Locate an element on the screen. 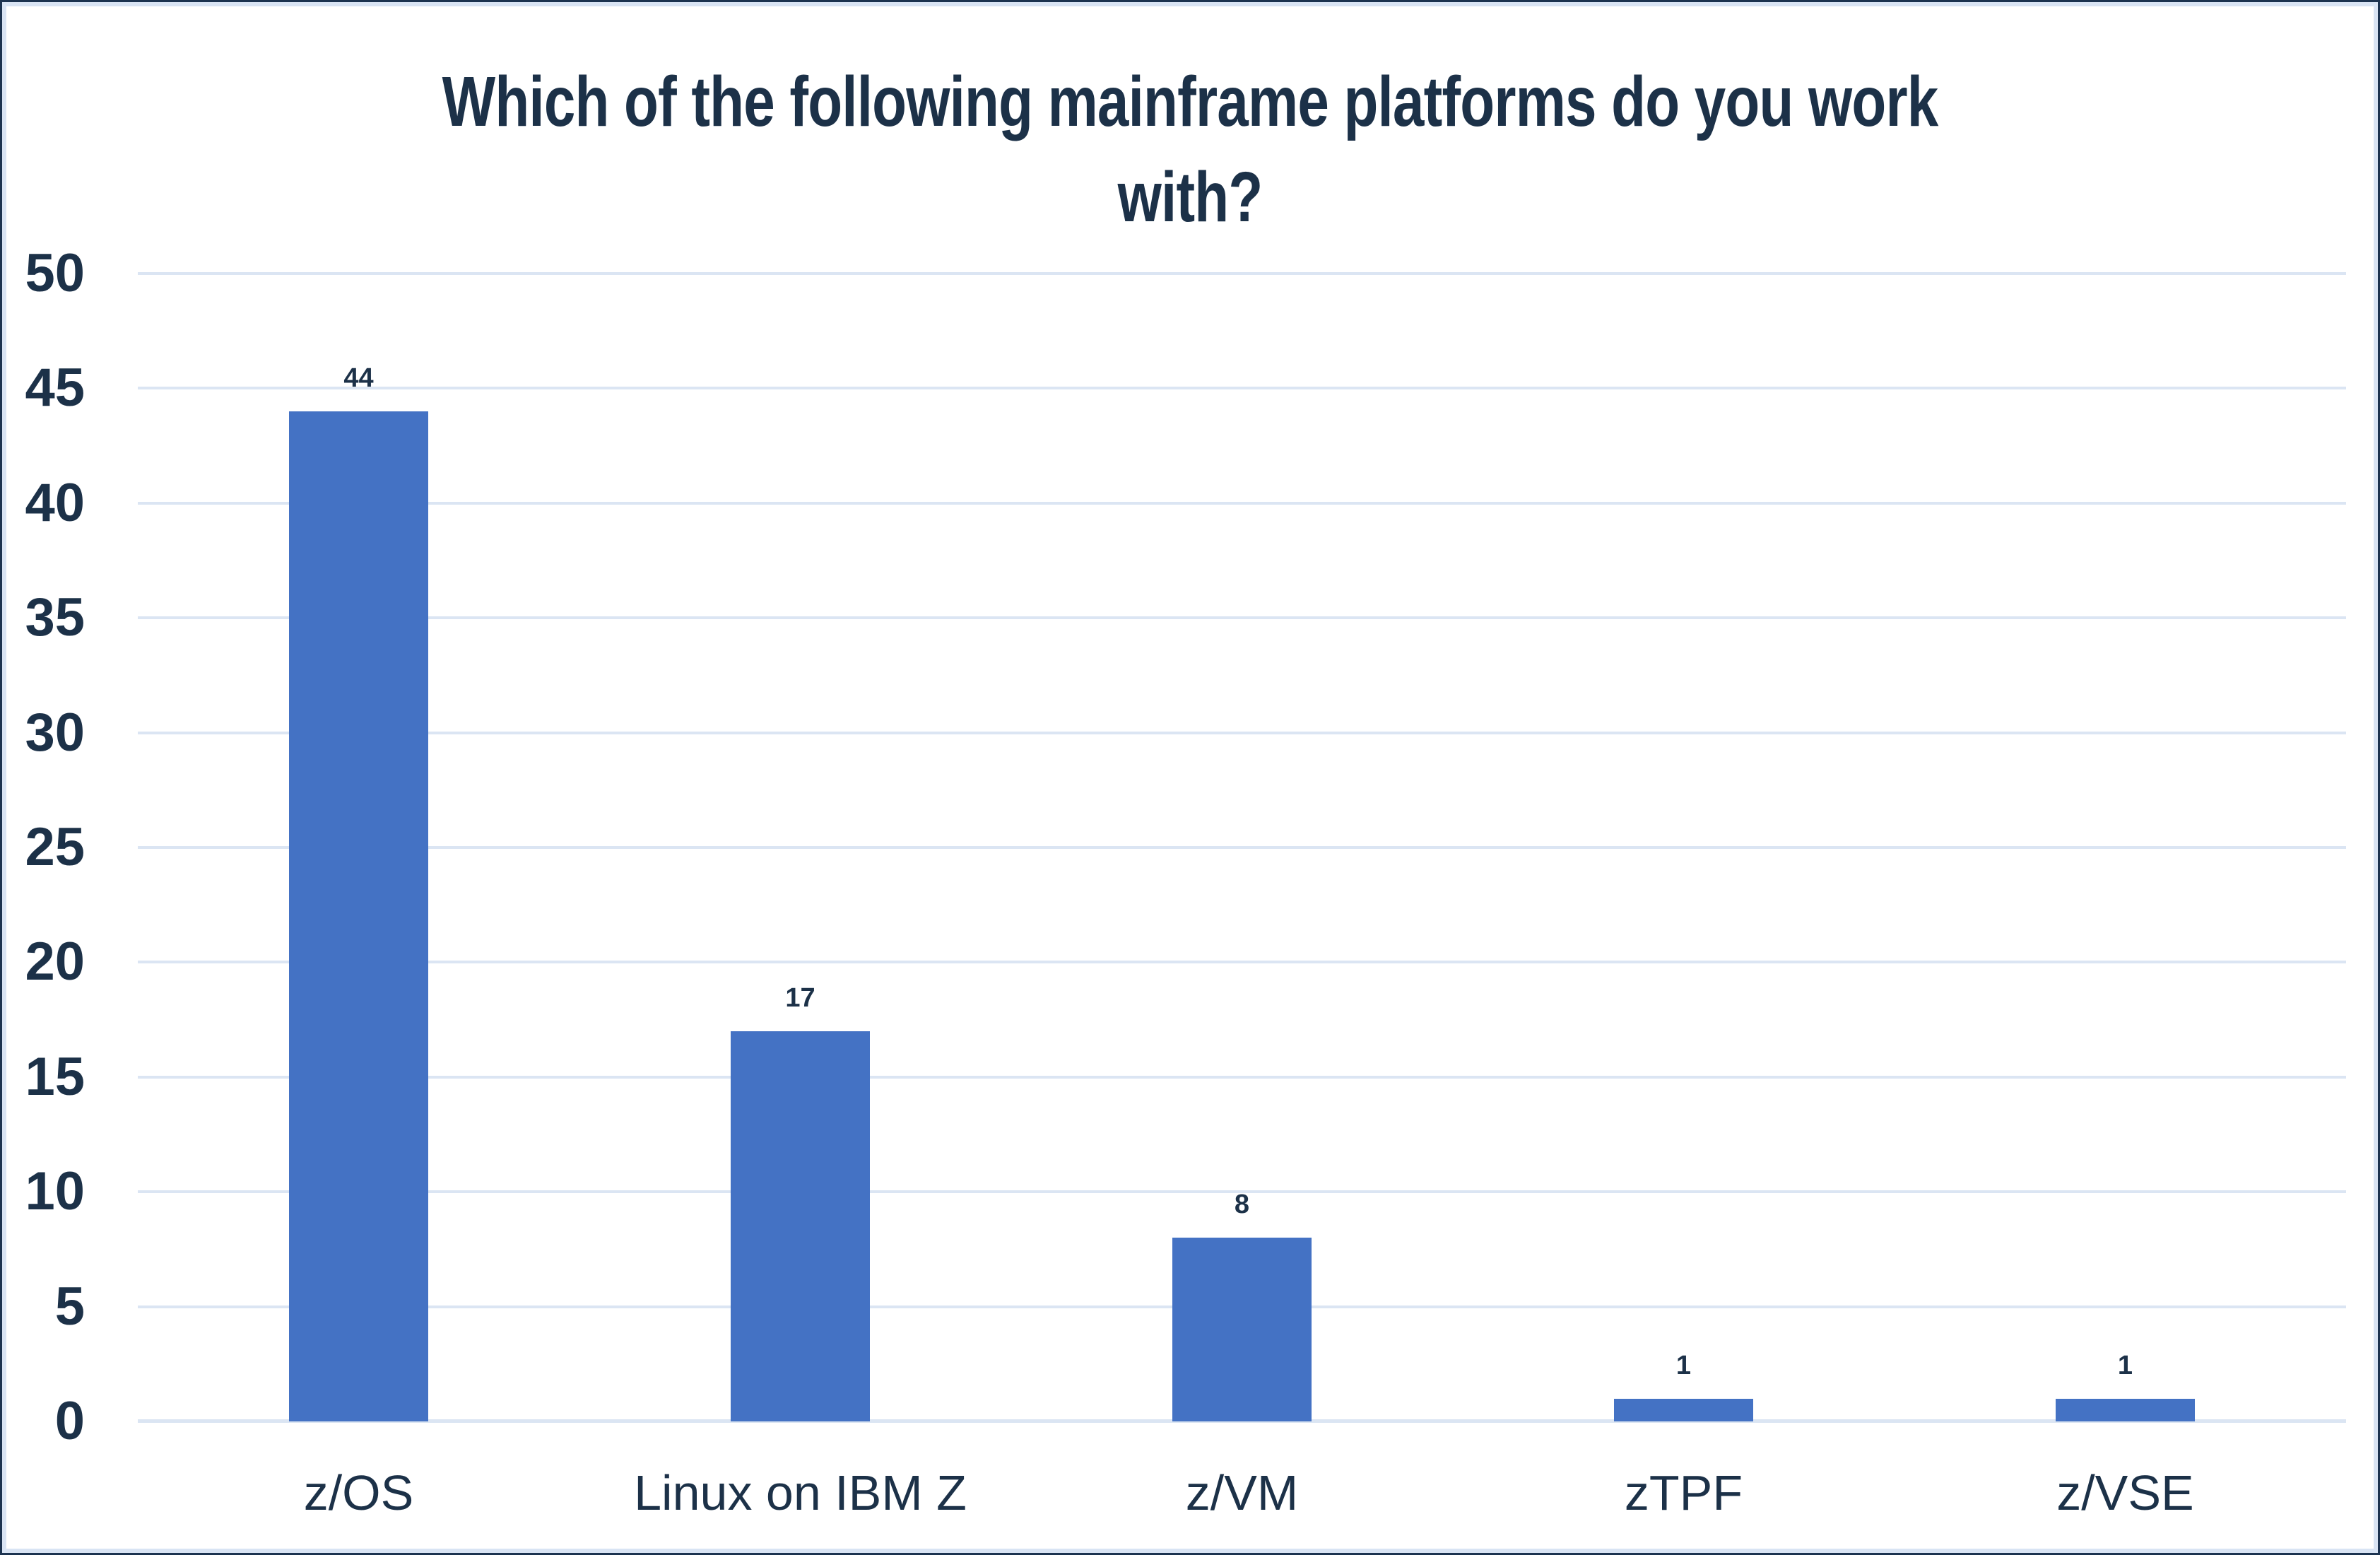  bar-value-label-z-vm: 8 is located at coordinates (1242, 1205).